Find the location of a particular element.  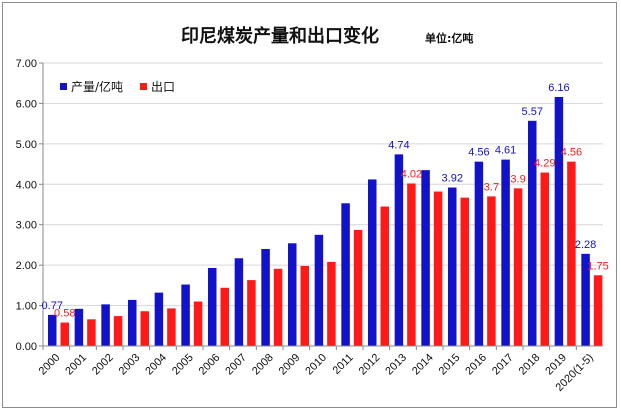

legend-swatch-export is located at coordinates (143, 86).